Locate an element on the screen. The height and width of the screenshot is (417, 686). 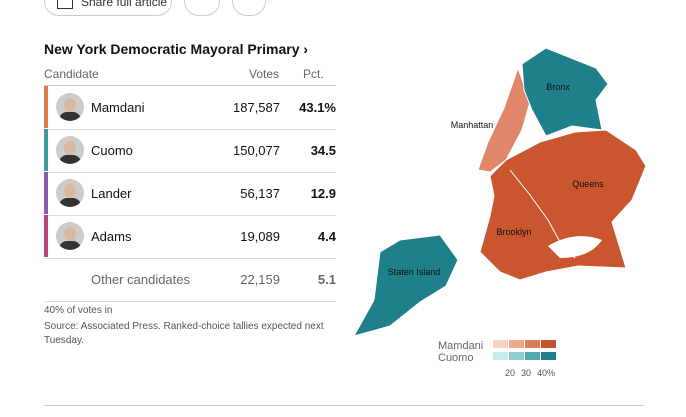
other-pct: 5.1 is located at coordinates (326, 279).